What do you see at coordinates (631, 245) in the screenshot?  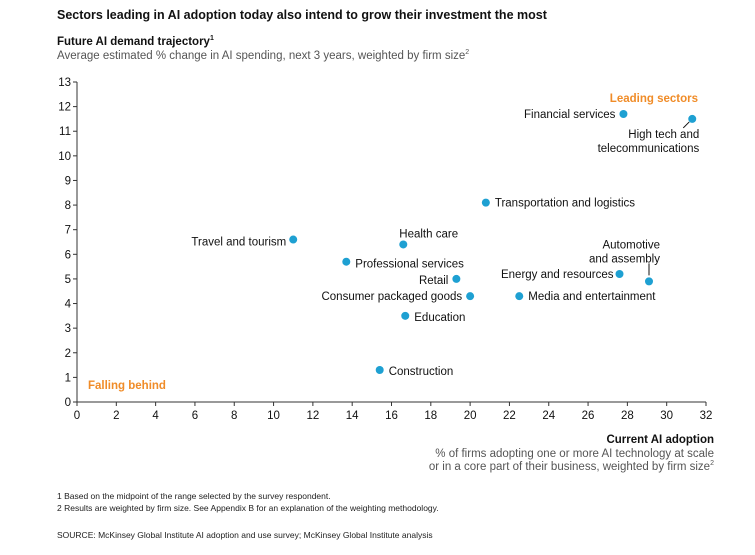 I see `data-point-label-line: Automotive` at bounding box center [631, 245].